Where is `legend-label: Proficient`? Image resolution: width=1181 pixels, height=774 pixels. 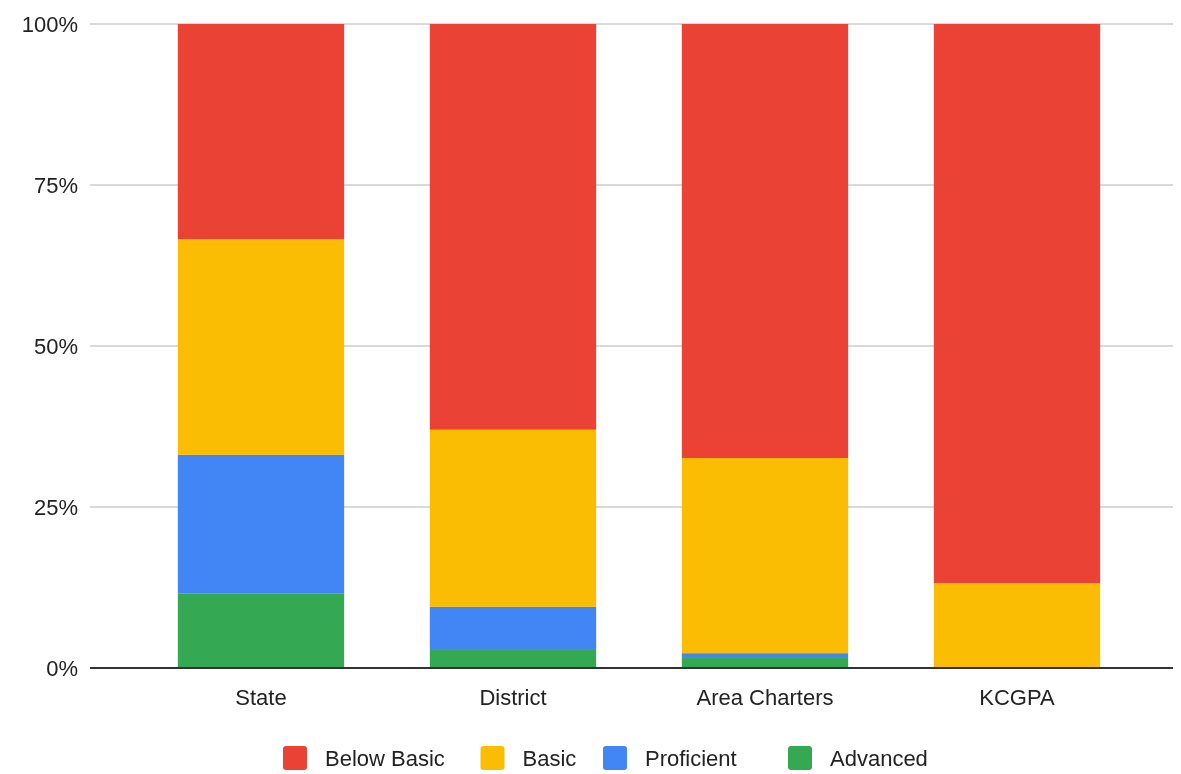
legend-label: Proficient is located at coordinates (691, 758).